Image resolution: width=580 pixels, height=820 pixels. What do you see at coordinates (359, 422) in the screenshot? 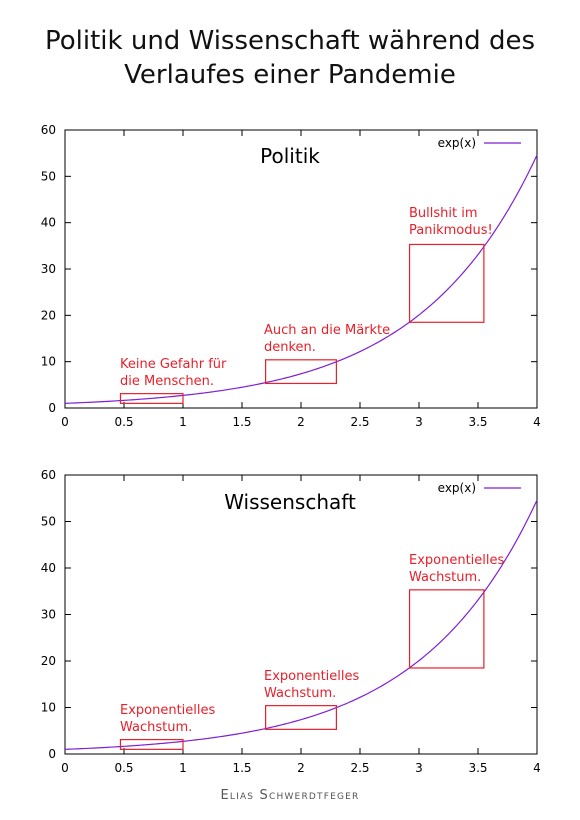
I see `chart-1-x-tick-label: 2.5` at bounding box center [359, 422].